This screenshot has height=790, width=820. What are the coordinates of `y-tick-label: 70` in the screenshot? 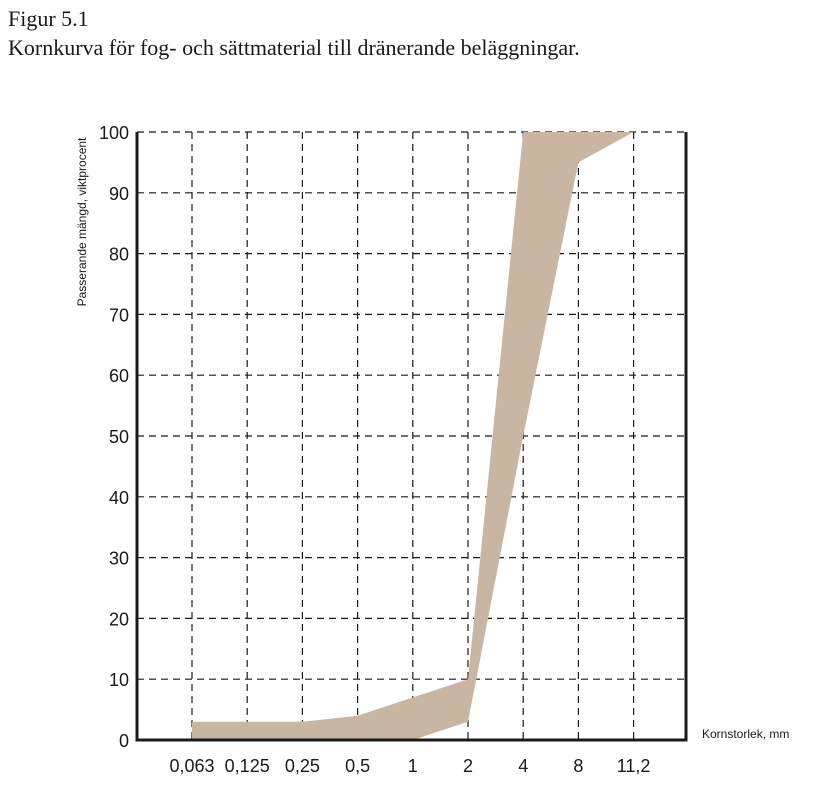 It's located at (119, 315).